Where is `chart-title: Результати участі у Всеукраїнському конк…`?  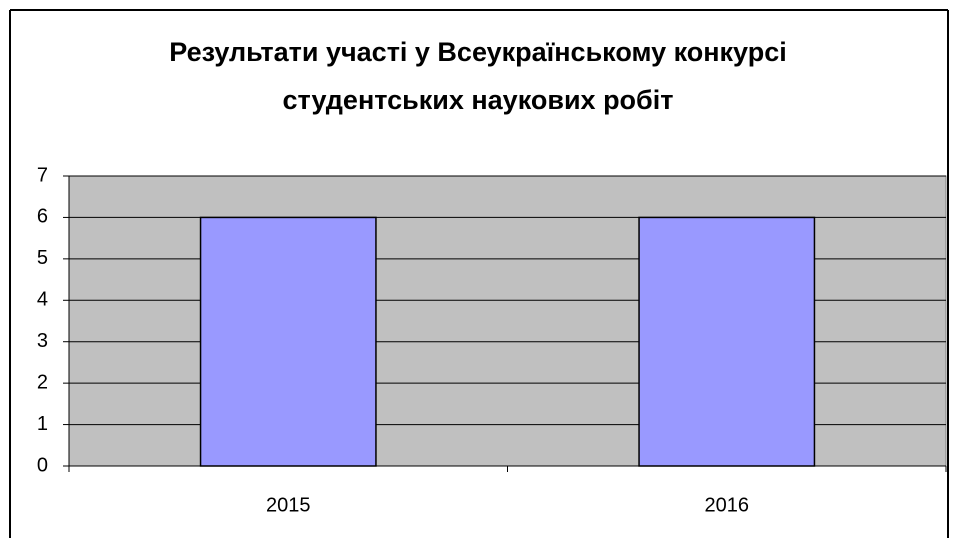 chart-title: Результати участі у Всеукраїнському конк… is located at coordinates (478, 76).